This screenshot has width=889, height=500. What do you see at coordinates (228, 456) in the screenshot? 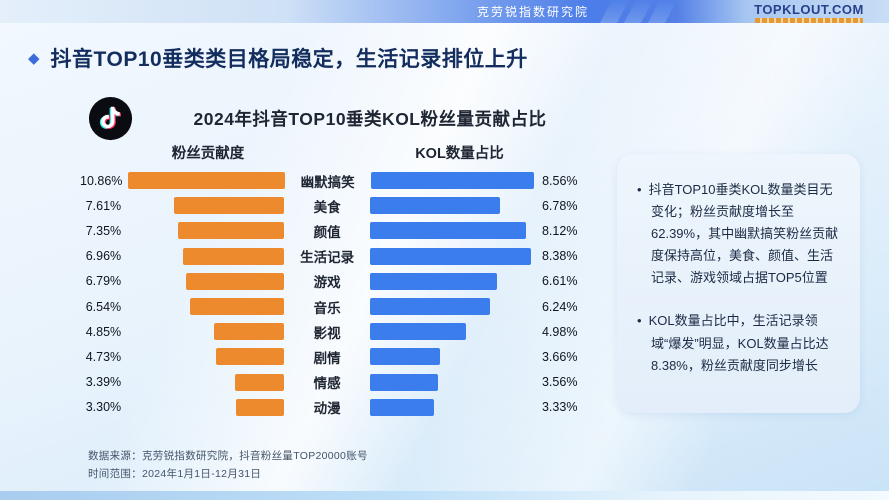
I see `data-source-note: 数据来源：克劳锐指数研究院，抖音粉丝量TOP20000账号` at bounding box center [228, 456].